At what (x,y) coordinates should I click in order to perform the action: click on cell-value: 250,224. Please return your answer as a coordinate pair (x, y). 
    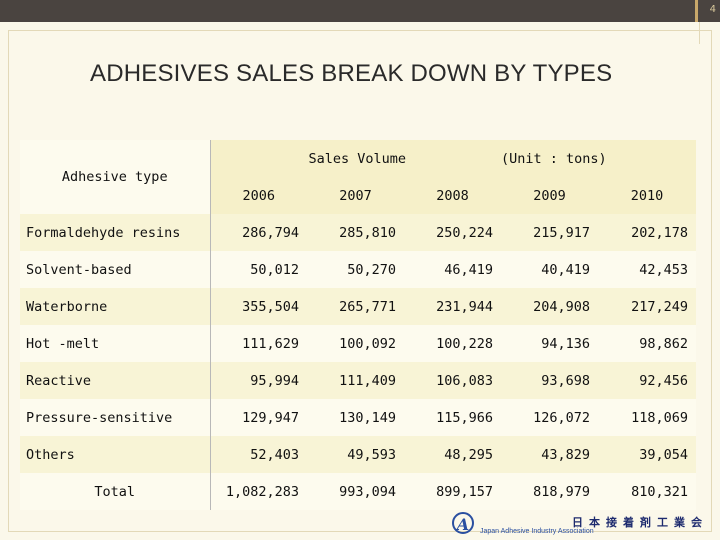
    Looking at the image, I should click on (453, 232).